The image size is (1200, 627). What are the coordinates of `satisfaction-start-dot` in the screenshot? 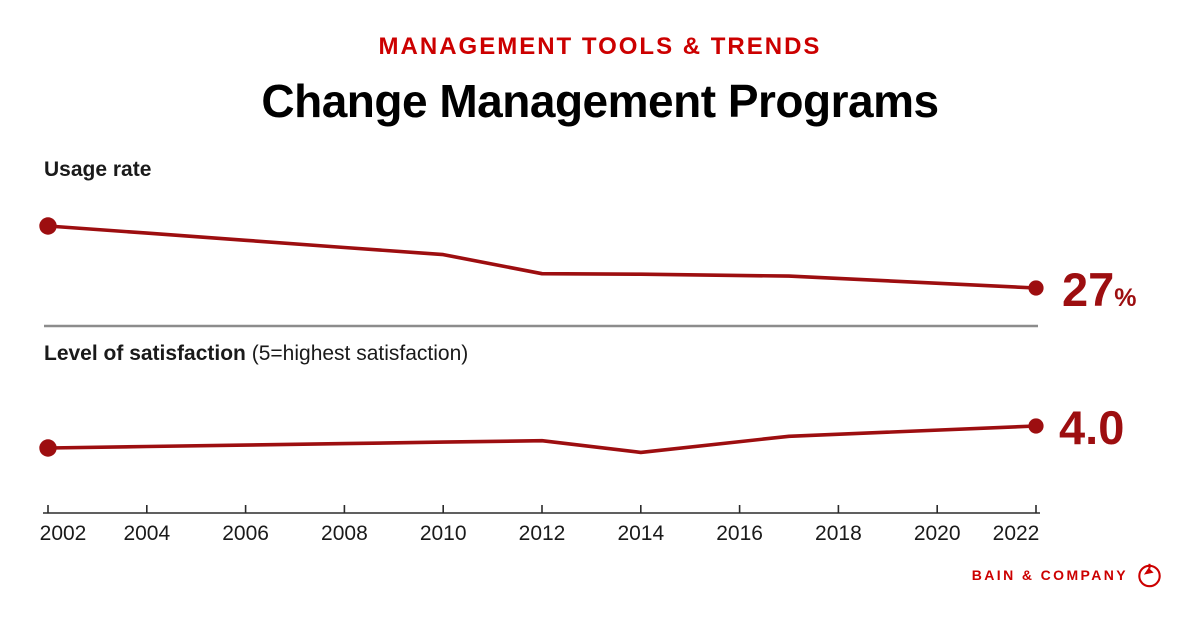 It's located at (48, 448).